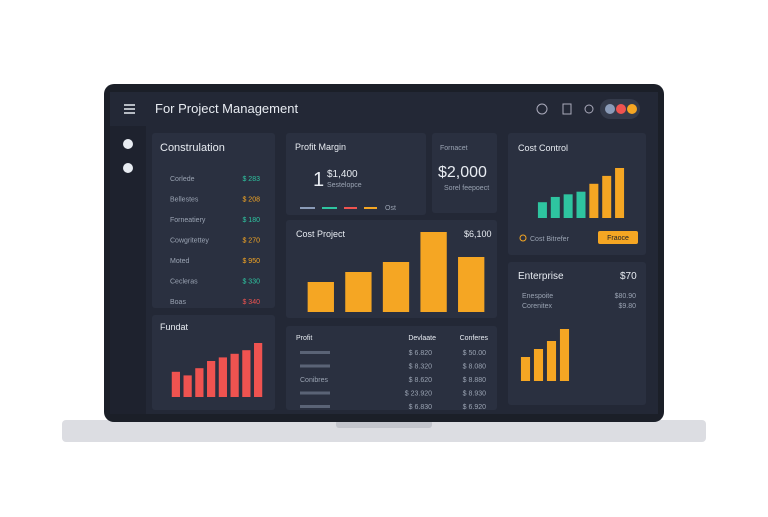 This screenshot has height=517, width=768. What do you see at coordinates (251, 282) in the screenshot?
I see `row-value: $ 330` at bounding box center [251, 282].